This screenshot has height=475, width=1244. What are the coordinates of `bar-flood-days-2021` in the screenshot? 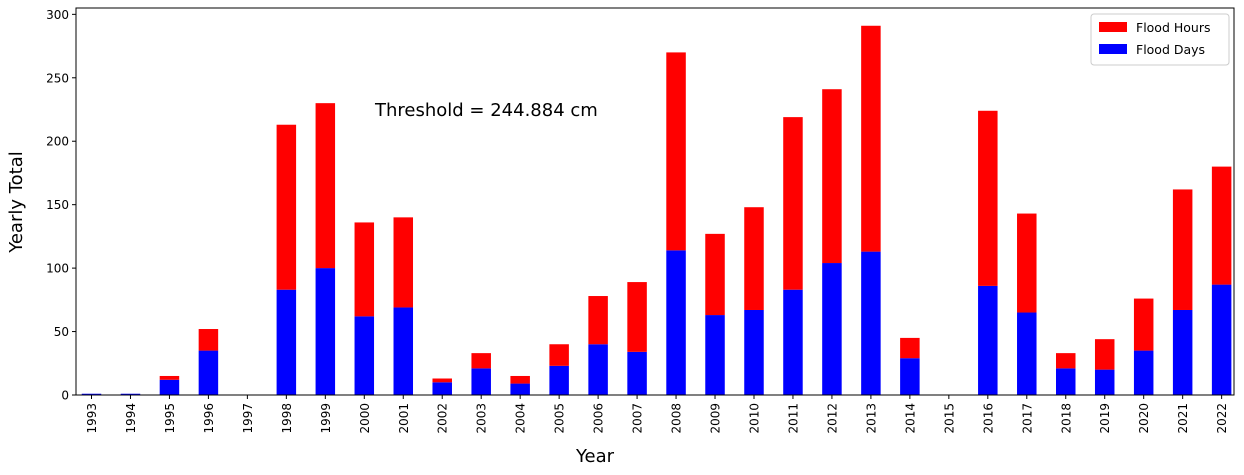 It's located at (1182, 352).